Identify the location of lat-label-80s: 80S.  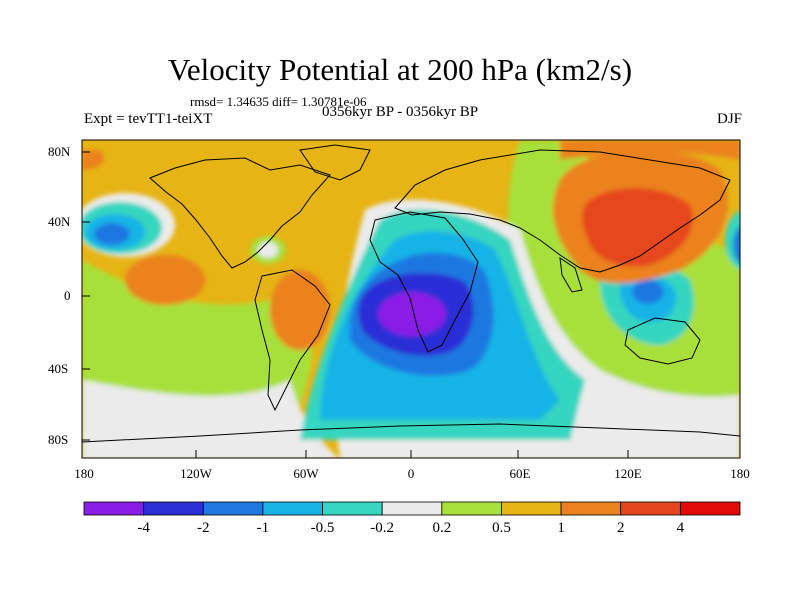
(58, 439).